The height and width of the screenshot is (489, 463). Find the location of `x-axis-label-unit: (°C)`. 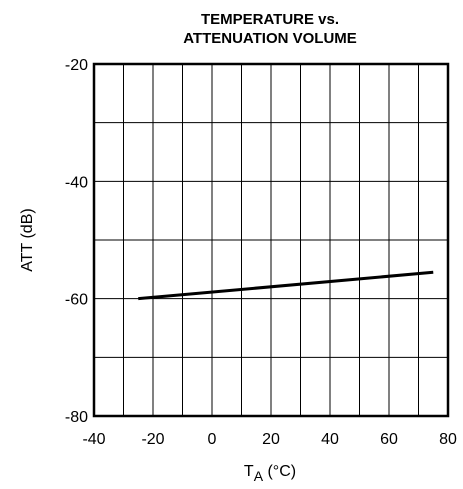

x-axis-label-unit: (°C) is located at coordinates (279, 471).